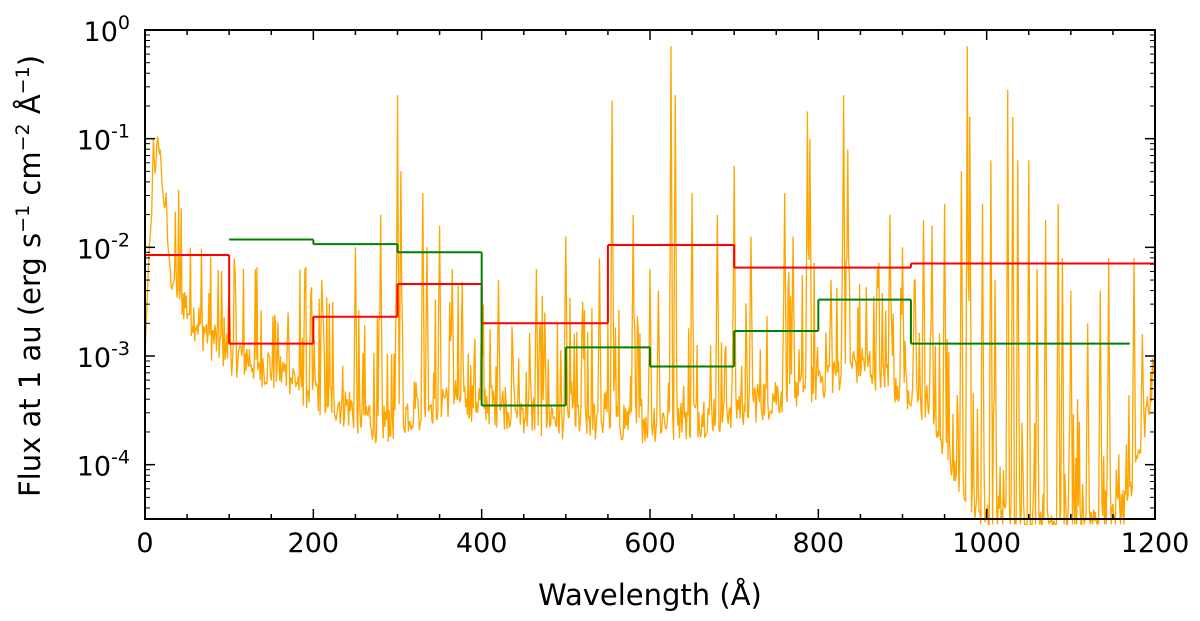 This screenshot has height=621, width=1200. I want to click on x-tick-label: 200, so click(314, 543).